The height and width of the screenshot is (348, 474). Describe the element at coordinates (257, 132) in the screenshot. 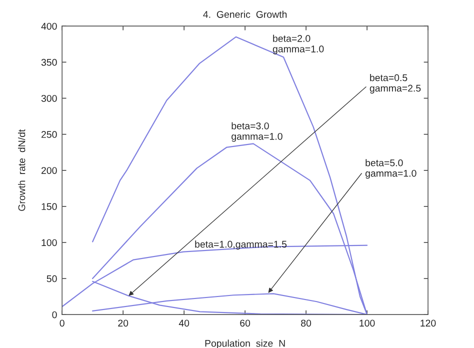

I see `annotation: beta=3.0 gamma=1.0` at that location.